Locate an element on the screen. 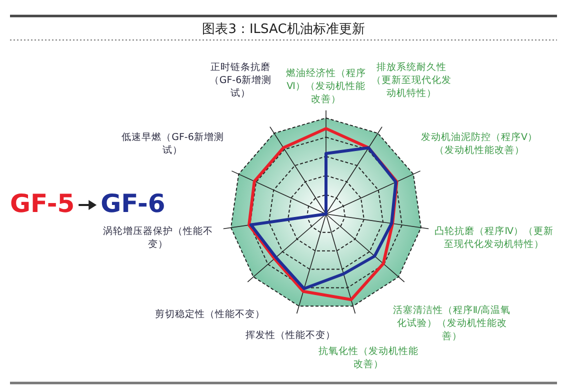 Image resolution: width=567 pixels, height=392 pixels. spoke-label: 涡轮增压器保护（性能不变） is located at coordinates (158, 238).